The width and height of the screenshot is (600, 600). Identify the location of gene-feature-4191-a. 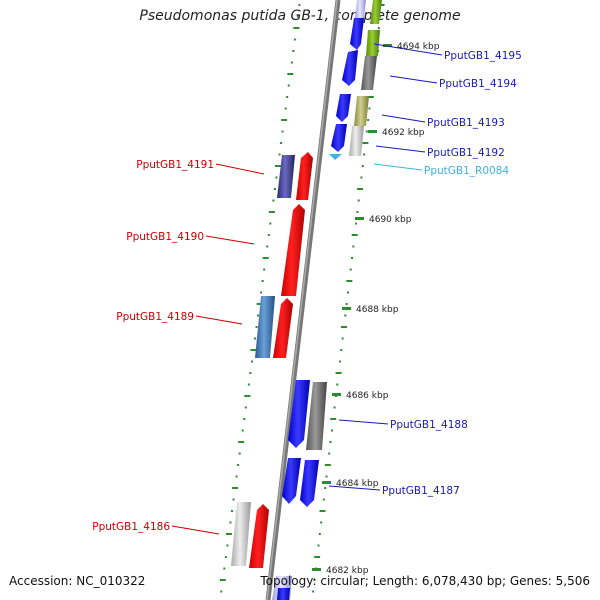
(286, 176).